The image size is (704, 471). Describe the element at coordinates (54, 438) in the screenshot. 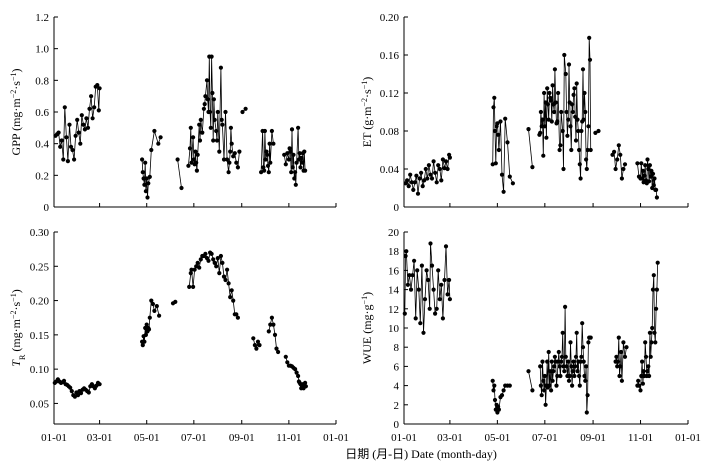

I see `tr-x-tick-label: 01-01` at that location.